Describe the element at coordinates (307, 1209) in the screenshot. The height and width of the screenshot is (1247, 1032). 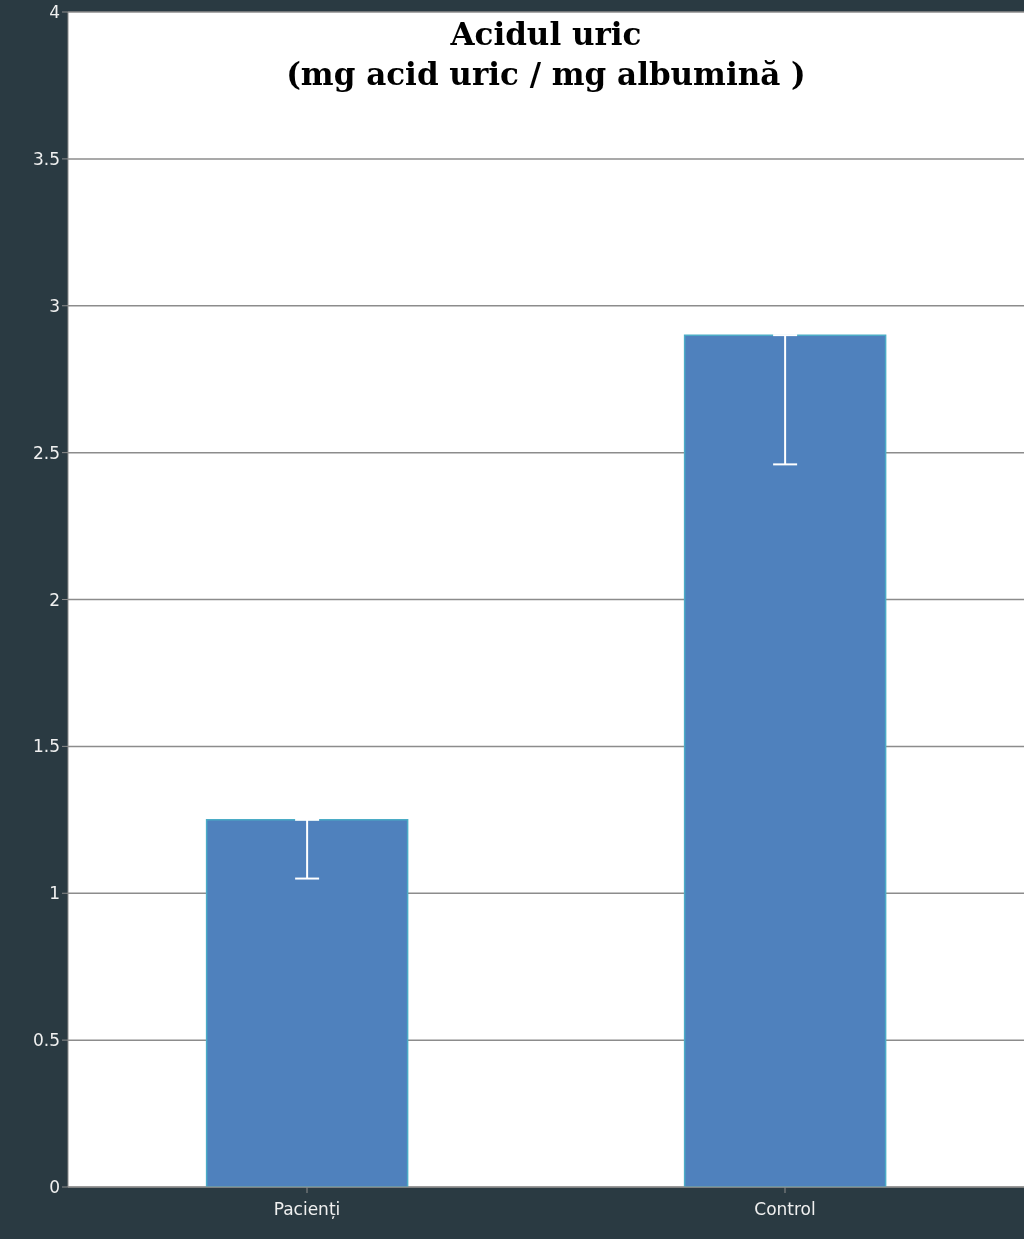
I see `x-tick-label: Pacienți` at that location.